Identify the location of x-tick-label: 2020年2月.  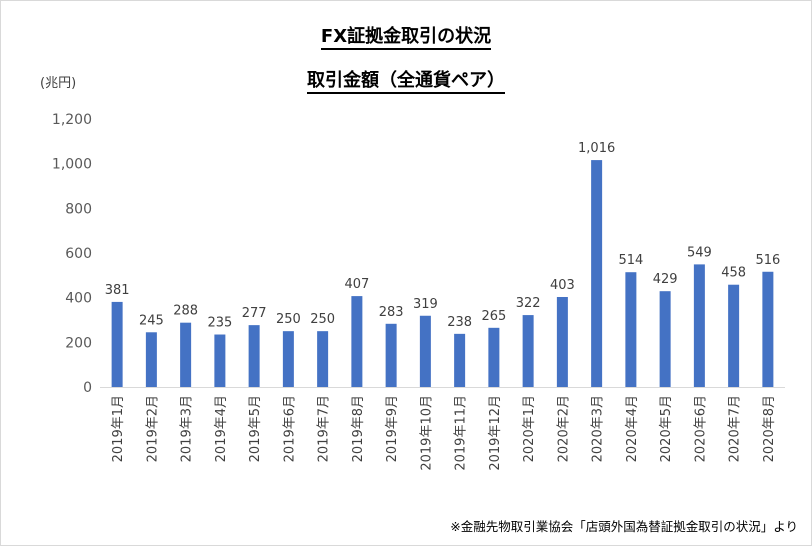
(563, 428).